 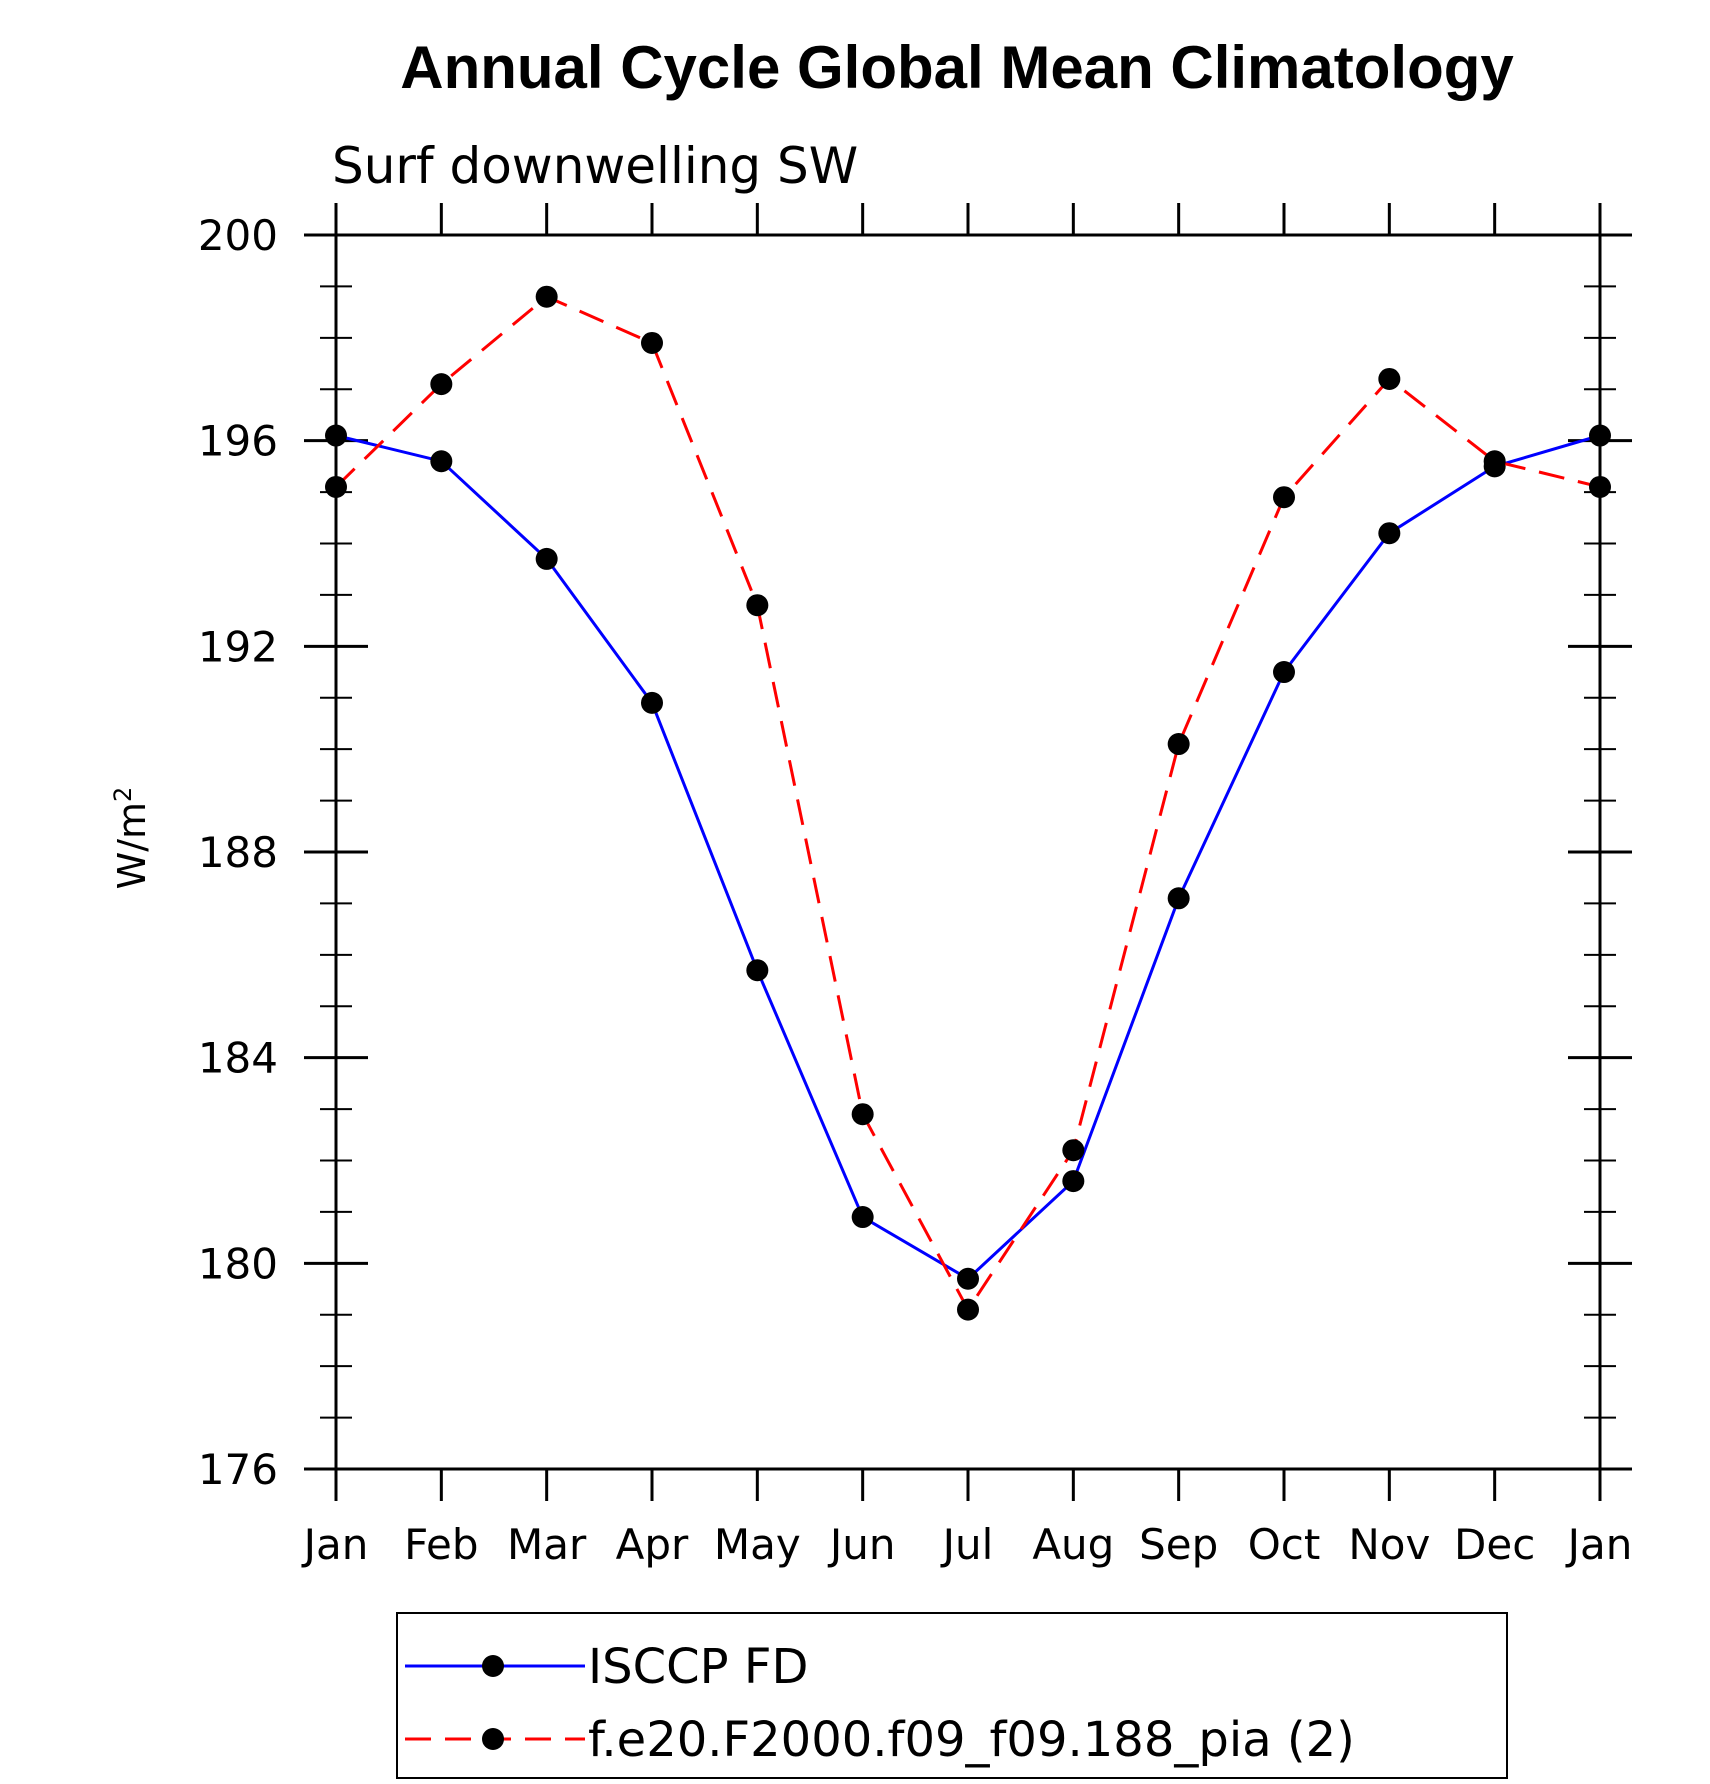 What do you see at coordinates (861, 1544) in the screenshot?
I see `x-tick-label: Jun` at bounding box center [861, 1544].